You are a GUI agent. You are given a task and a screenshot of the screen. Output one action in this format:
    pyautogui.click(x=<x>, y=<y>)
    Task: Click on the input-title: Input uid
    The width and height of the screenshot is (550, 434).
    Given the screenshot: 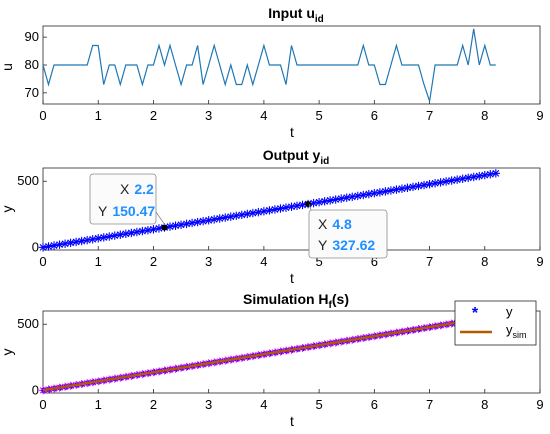 What is the action you would take?
    pyautogui.click(x=296, y=15)
    